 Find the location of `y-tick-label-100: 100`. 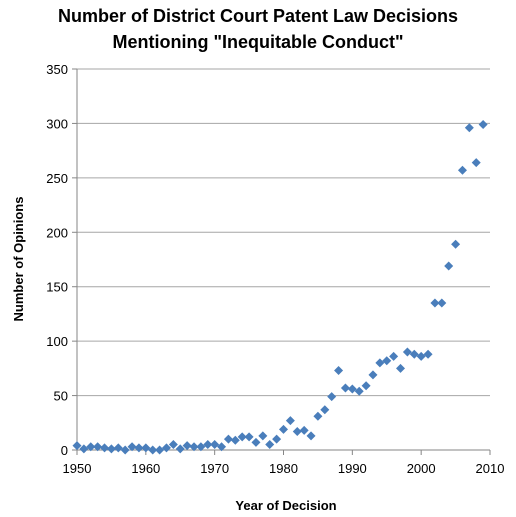

y-tick-label-100: 100 is located at coordinates (57, 341).